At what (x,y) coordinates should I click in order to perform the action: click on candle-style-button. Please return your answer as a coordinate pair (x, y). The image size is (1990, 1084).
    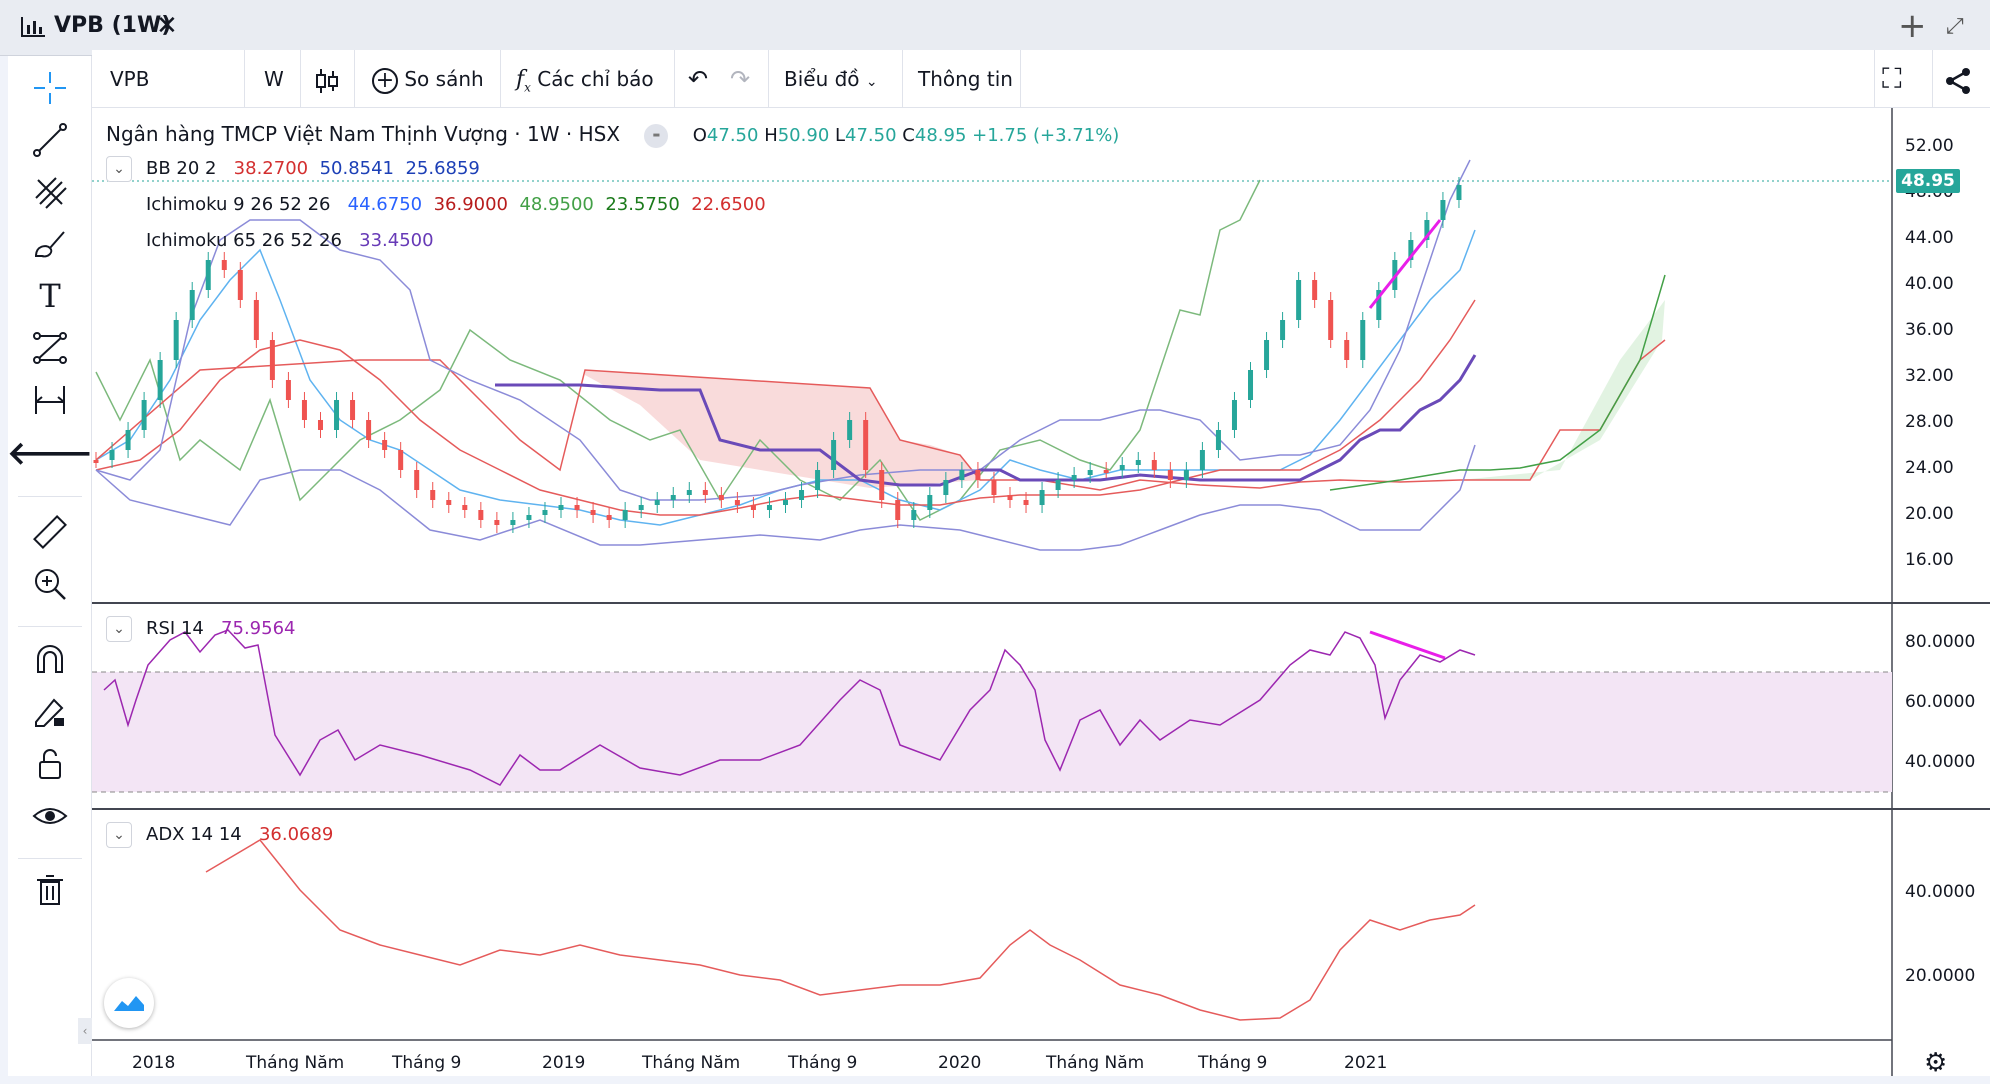
    Looking at the image, I should click on (327, 79).